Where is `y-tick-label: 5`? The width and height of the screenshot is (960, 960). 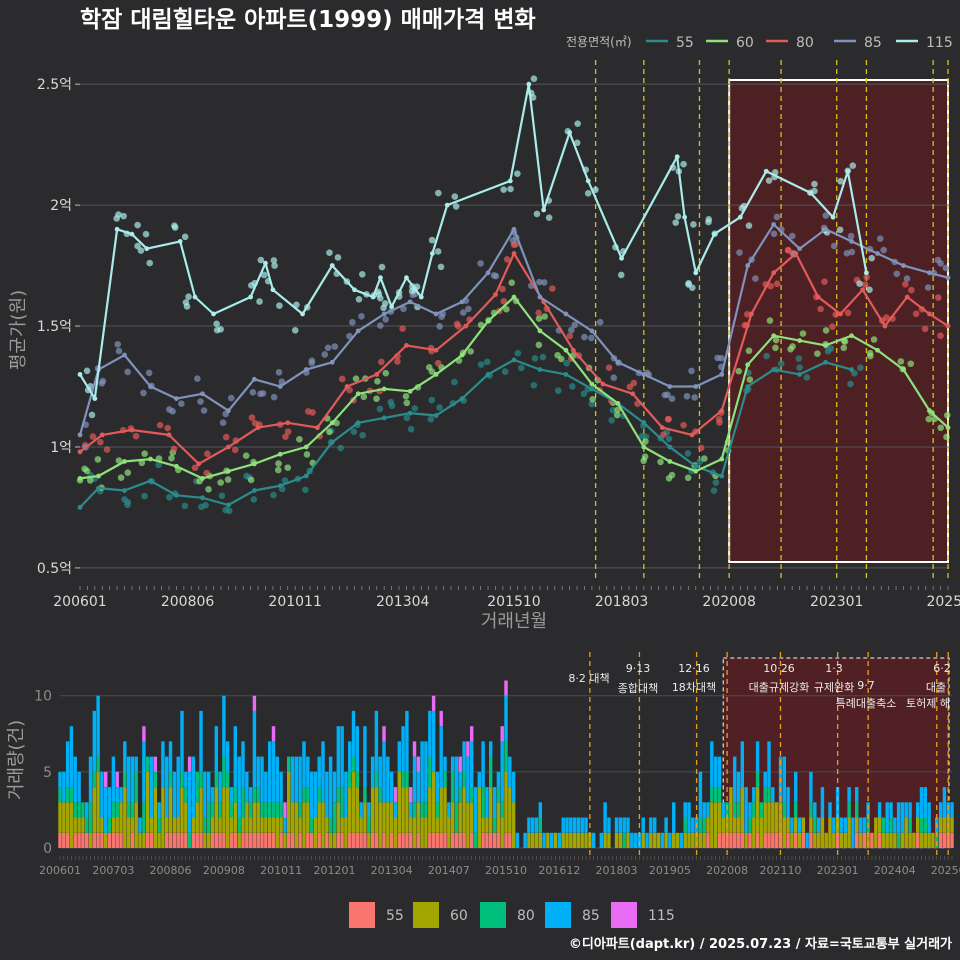 y-tick-label: 5 is located at coordinates (47, 773).